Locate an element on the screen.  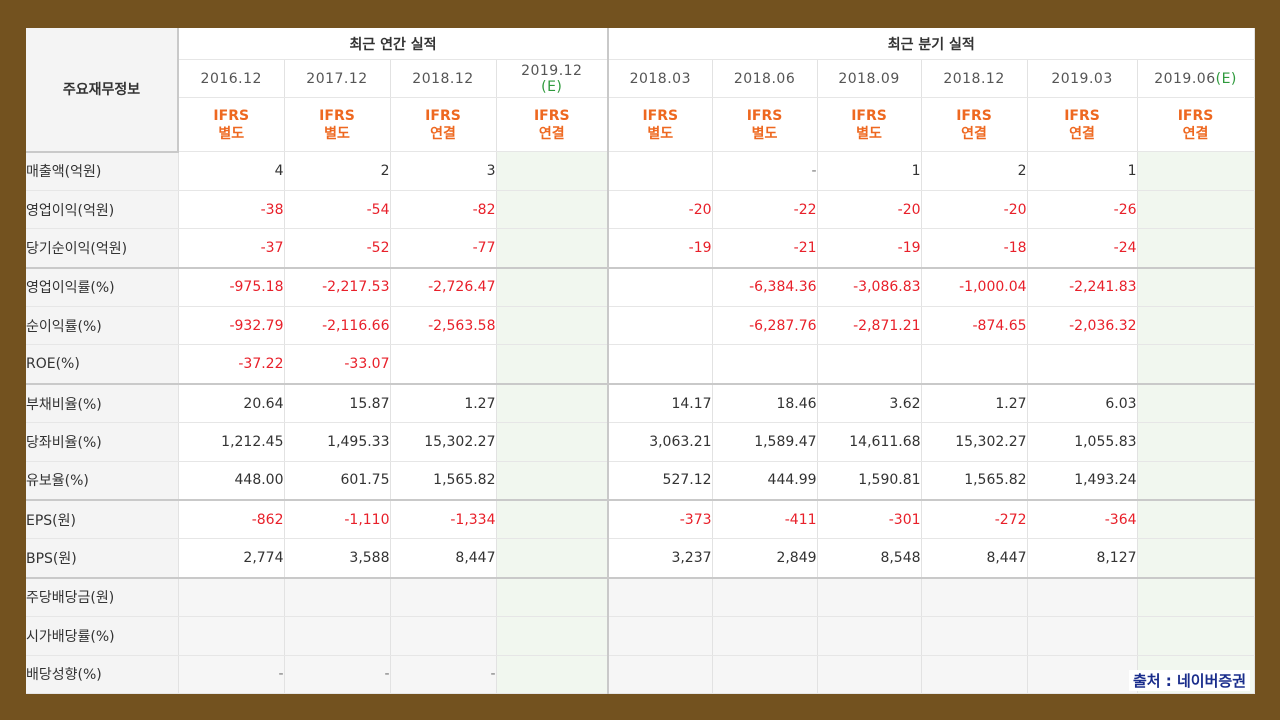
value-cell: 1,590.81 is located at coordinates (869, 481).